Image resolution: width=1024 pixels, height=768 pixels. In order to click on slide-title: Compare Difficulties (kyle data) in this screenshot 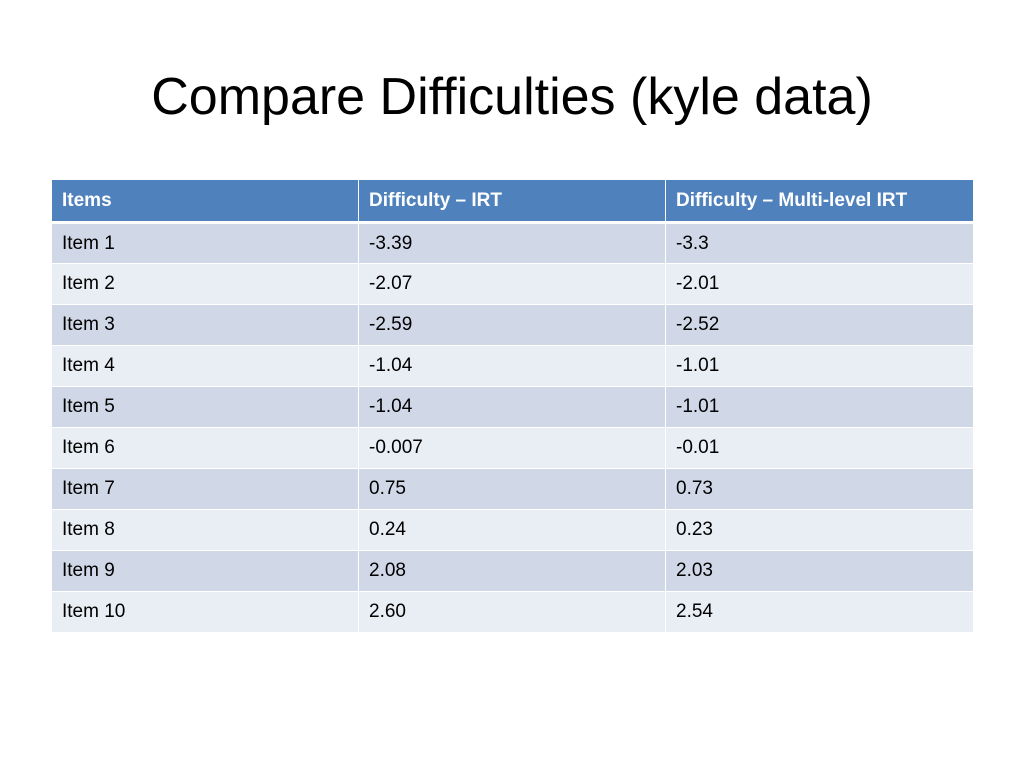, I will do `click(512, 97)`.